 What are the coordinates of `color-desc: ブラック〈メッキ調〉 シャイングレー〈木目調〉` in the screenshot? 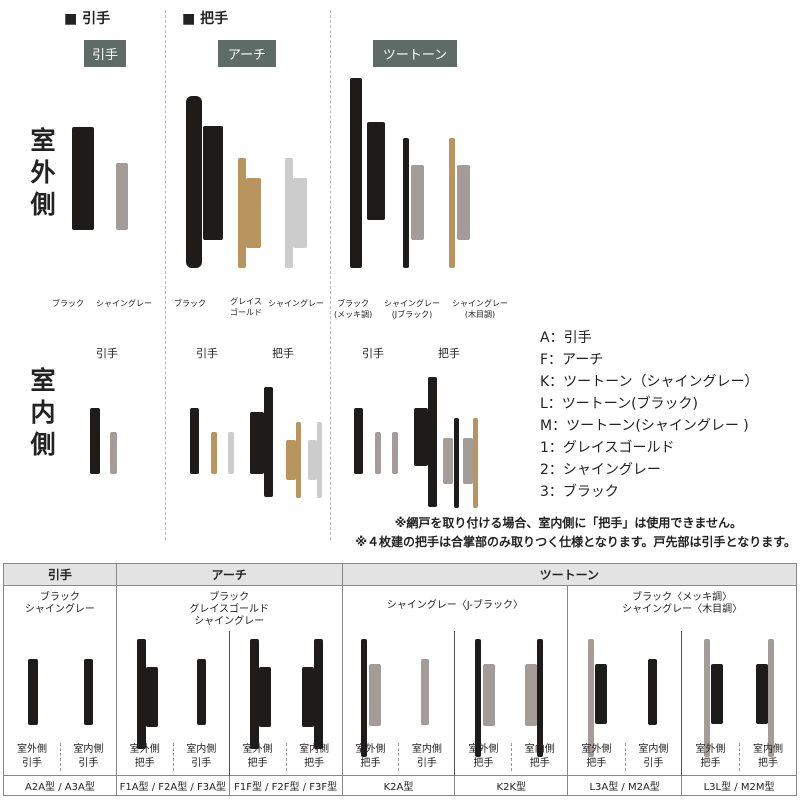 It's located at (682, 608).